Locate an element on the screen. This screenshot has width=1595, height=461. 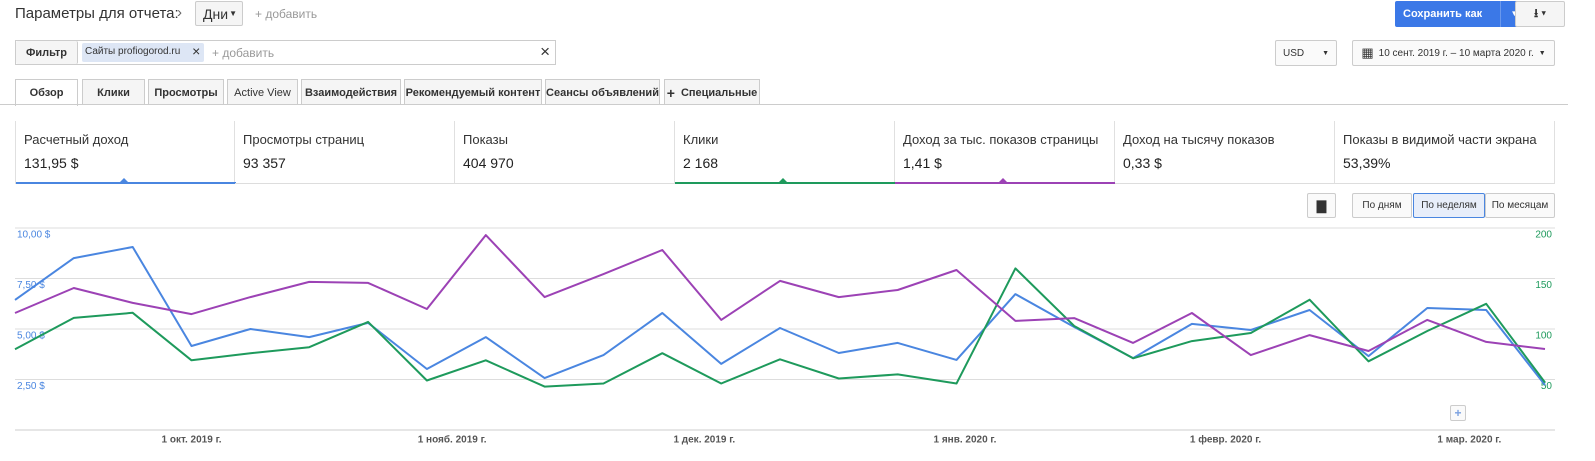
metric-card: Доход на тысячу показов 0,33 $ is located at coordinates (1225, 152).